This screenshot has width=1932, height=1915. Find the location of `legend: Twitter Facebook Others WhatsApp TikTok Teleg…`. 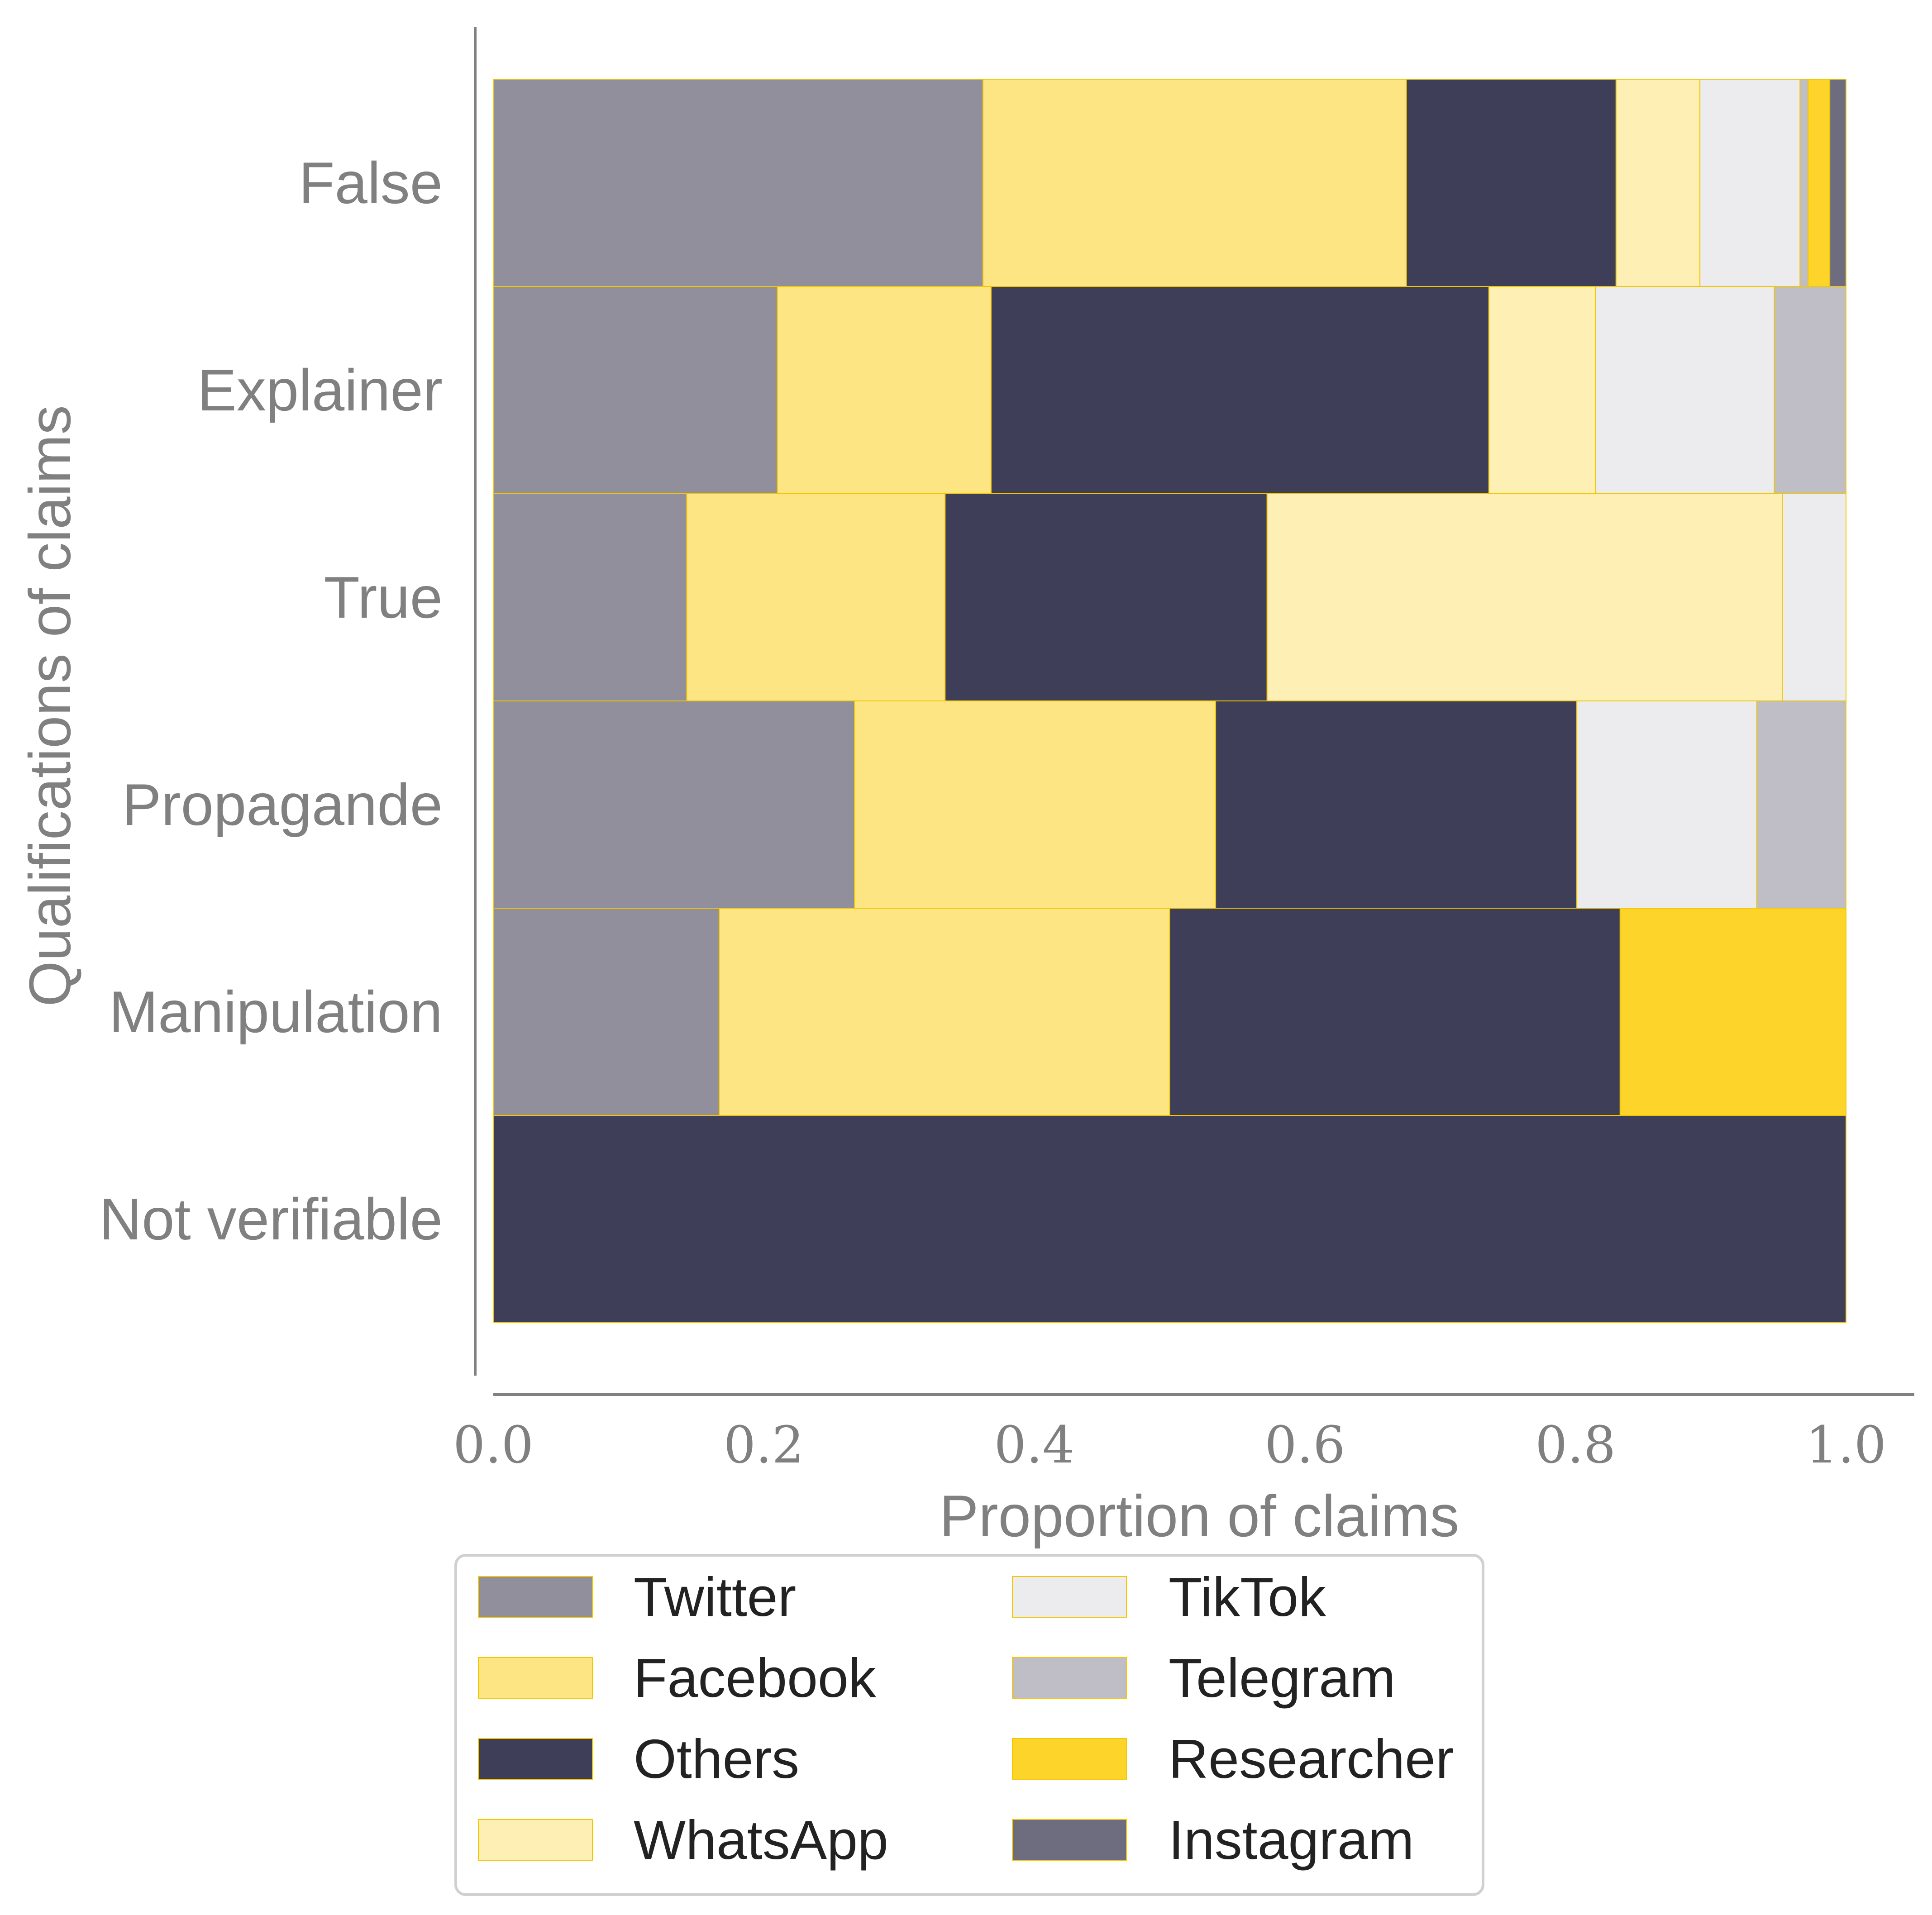

legend: Twitter Facebook Others WhatsApp TikTok Teleg… is located at coordinates (969, 1725).